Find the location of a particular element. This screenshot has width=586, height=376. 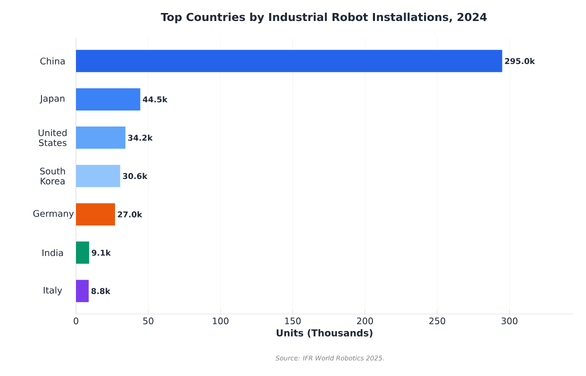

x-tick-label: 50 is located at coordinates (148, 321).